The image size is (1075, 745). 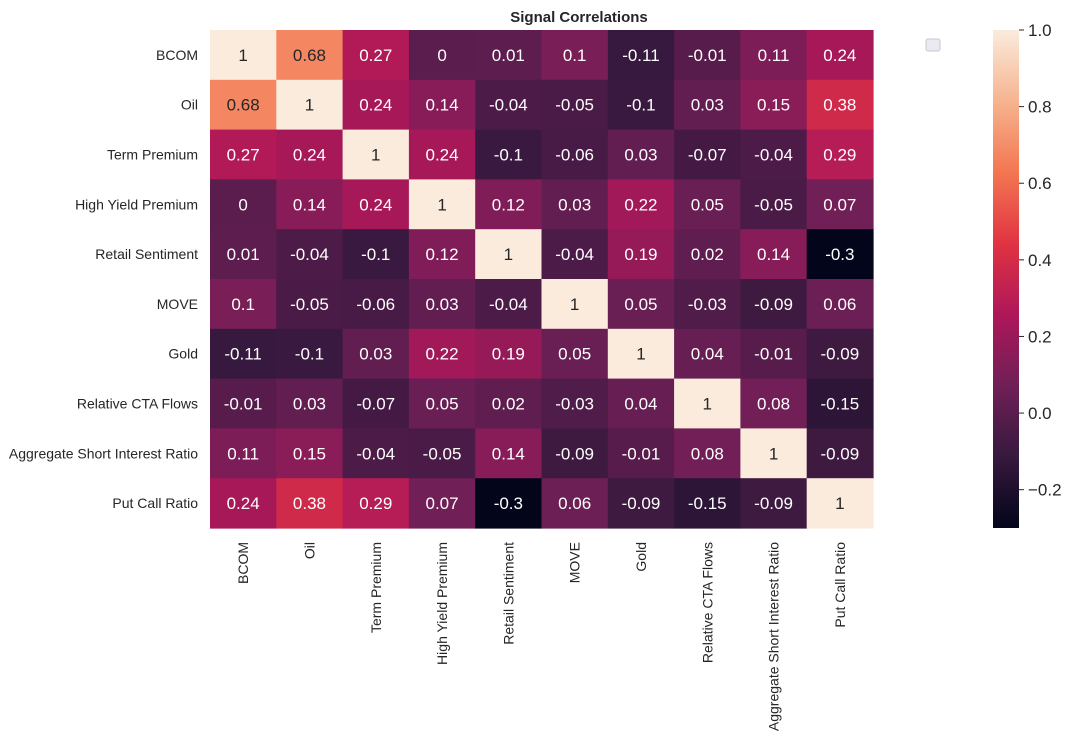 I want to click on cell-value-label: -0.07, so click(x=375, y=404).